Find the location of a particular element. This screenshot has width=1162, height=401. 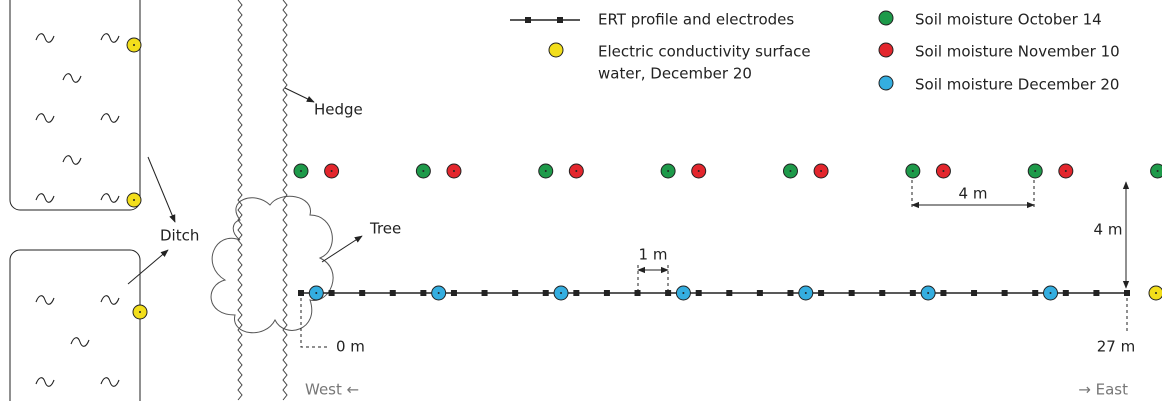

start-label: 0 m is located at coordinates (350, 347).